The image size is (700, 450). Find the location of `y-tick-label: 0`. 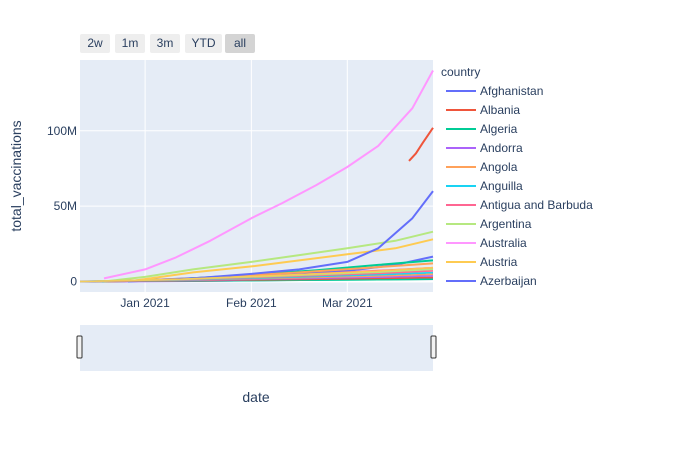

y-tick-label: 0 is located at coordinates (73, 281).